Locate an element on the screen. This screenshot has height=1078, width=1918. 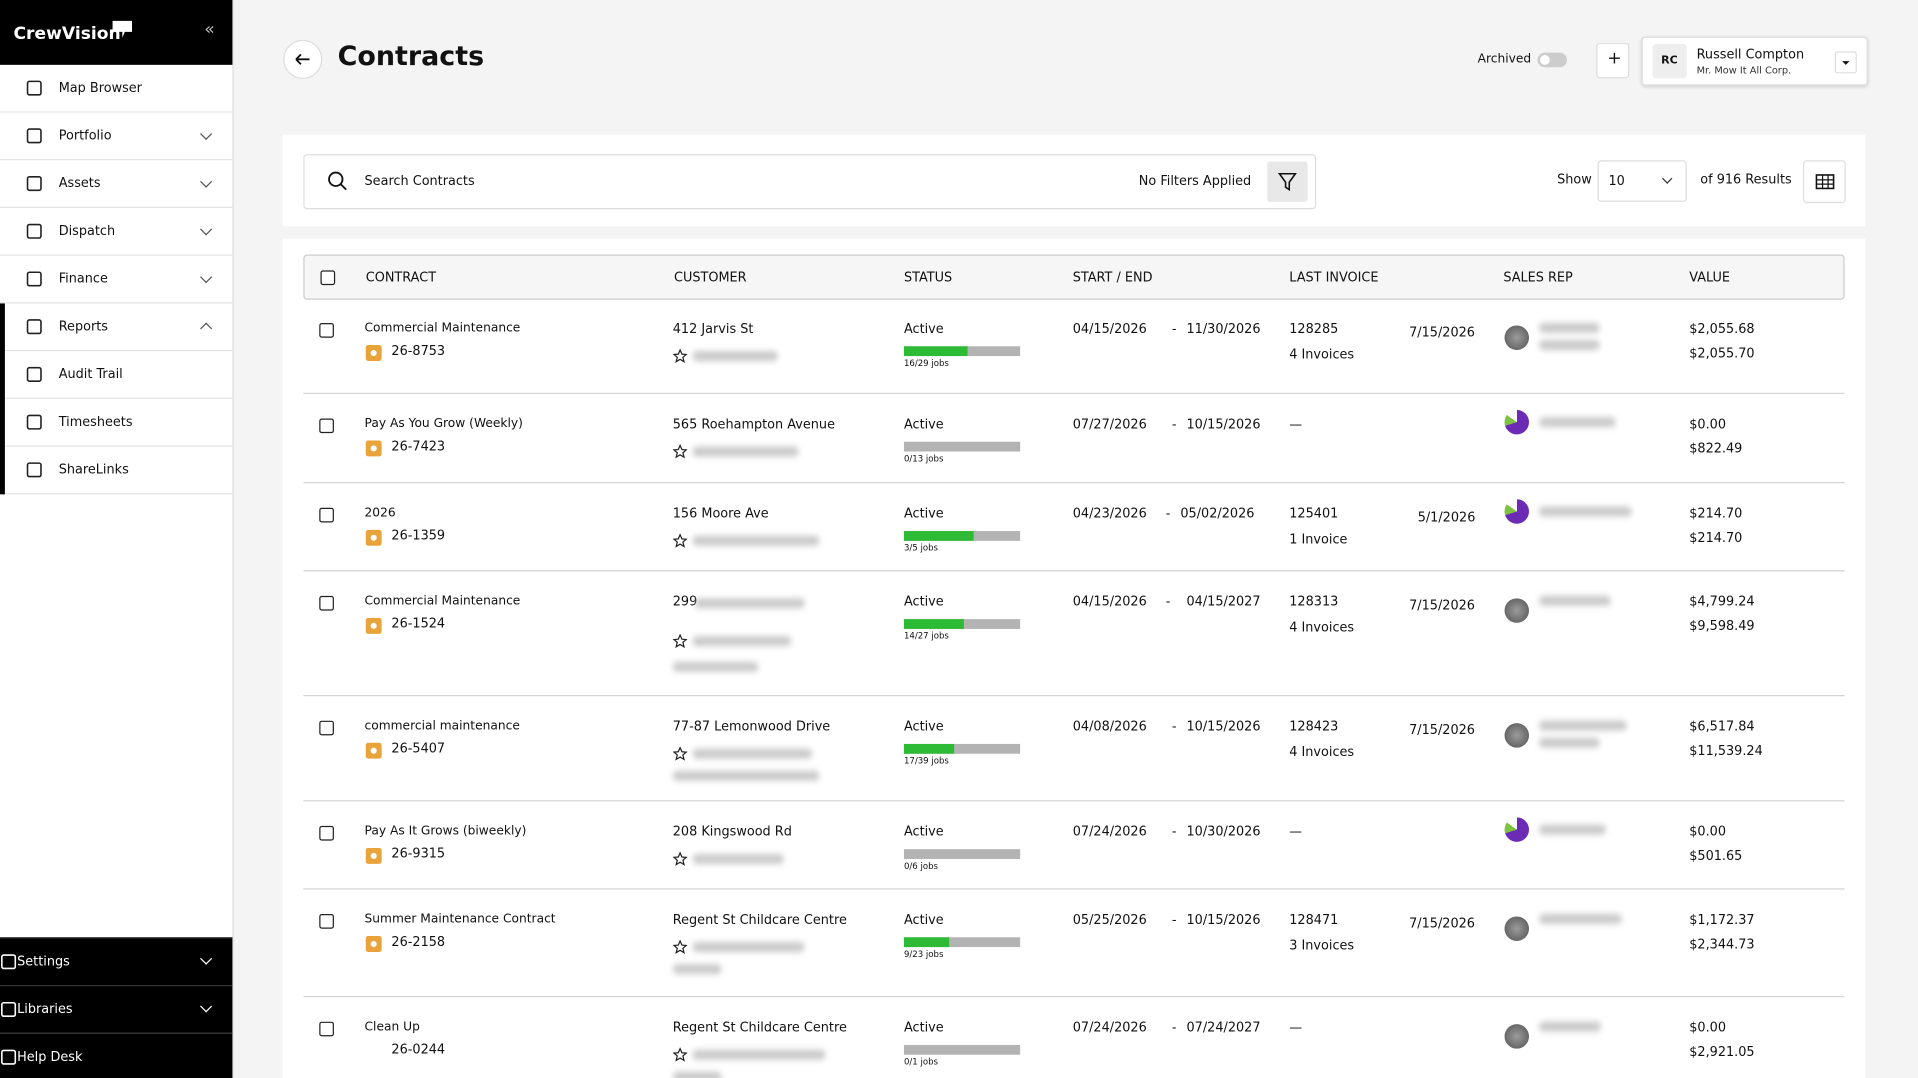
bottom-menu-item: Libraries is located at coordinates (116, 1008).